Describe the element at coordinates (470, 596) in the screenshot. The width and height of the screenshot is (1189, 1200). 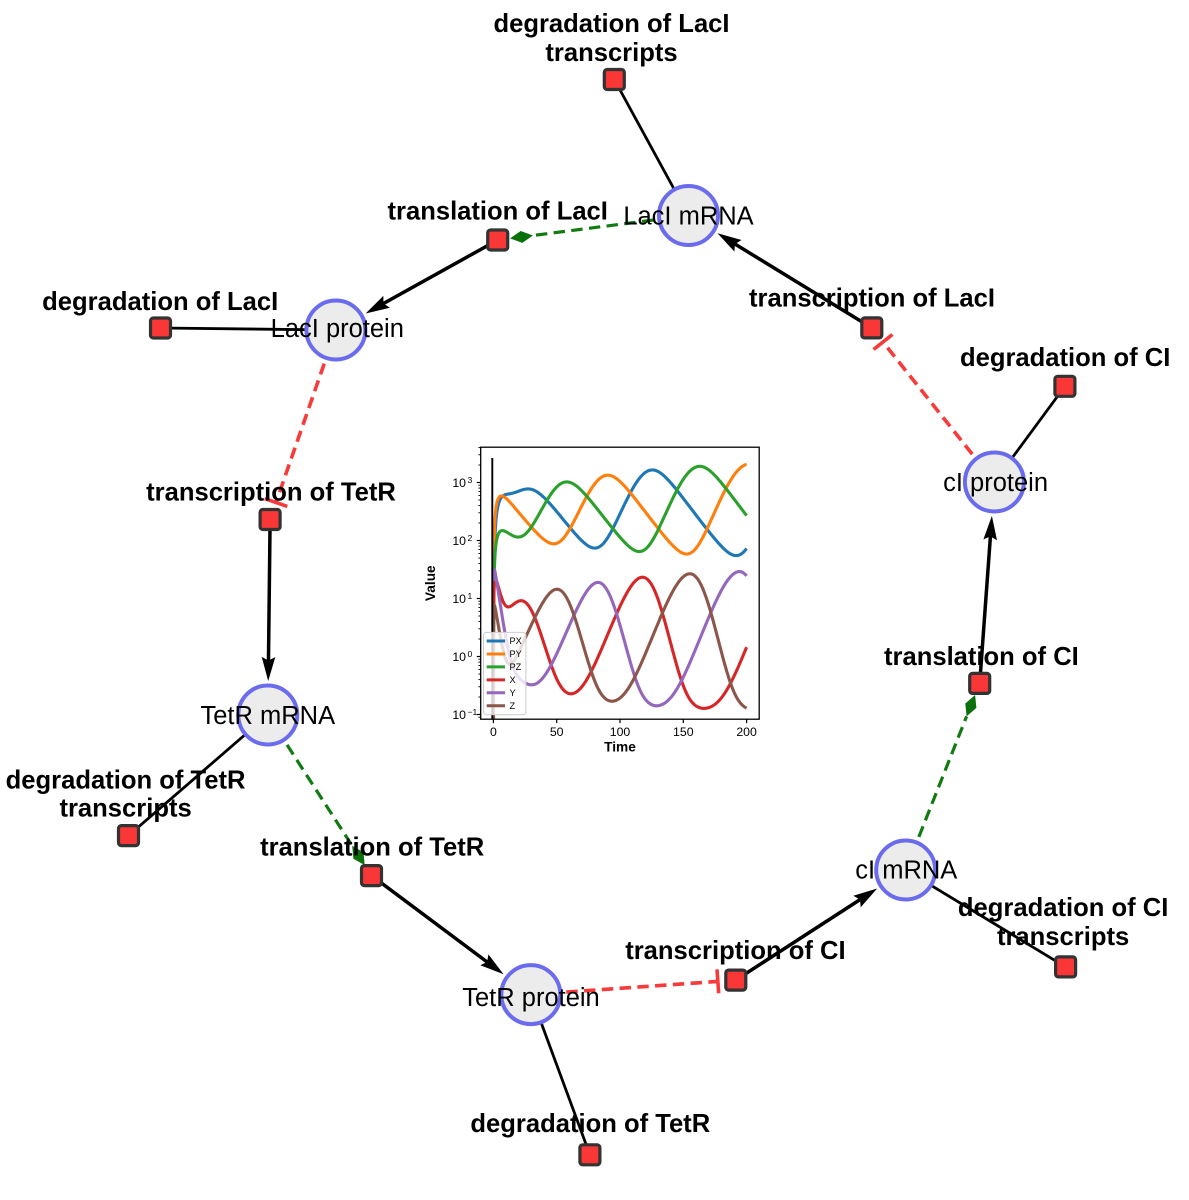
I see `svg-text: 1` at that location.